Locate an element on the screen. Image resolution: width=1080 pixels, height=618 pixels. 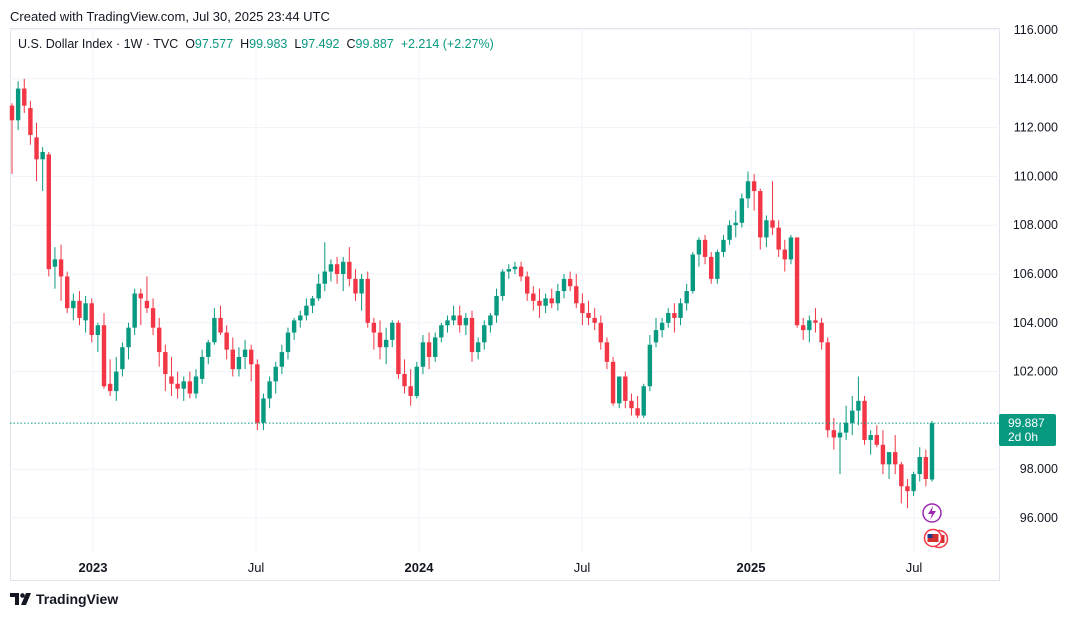
y-tick-label: 106.000 is located at coordinates (1035, 274).